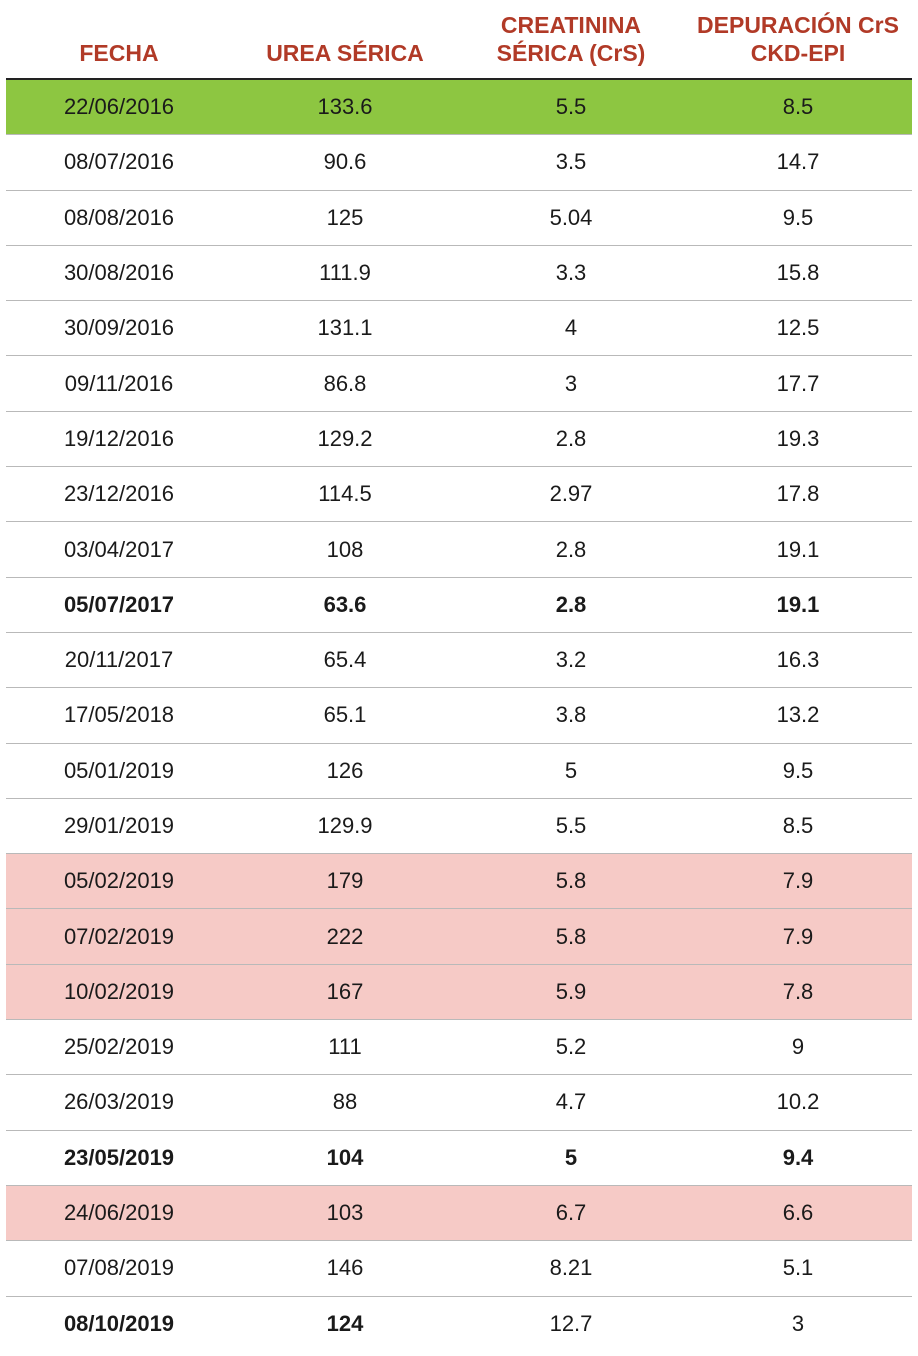 The image size is (918, 1356). Describe the element at coordinates (459, 163) in the screenshot. I see `table-row: 08/07/2016 90.6 3.5 14.7` at that location.